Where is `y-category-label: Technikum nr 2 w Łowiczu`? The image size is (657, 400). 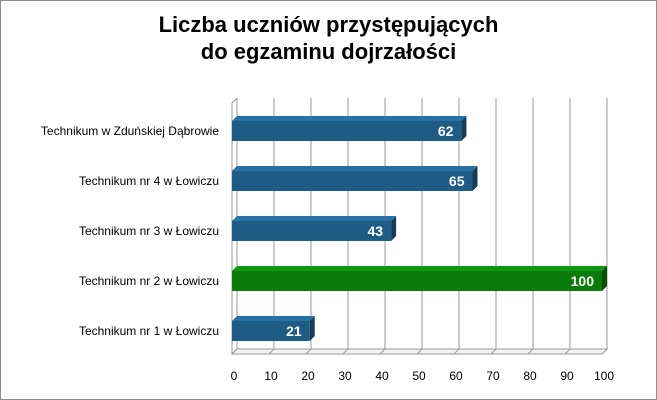
y-category-label: Technikum nr 2 w Łowiczu is located at coordinates (149, 281).